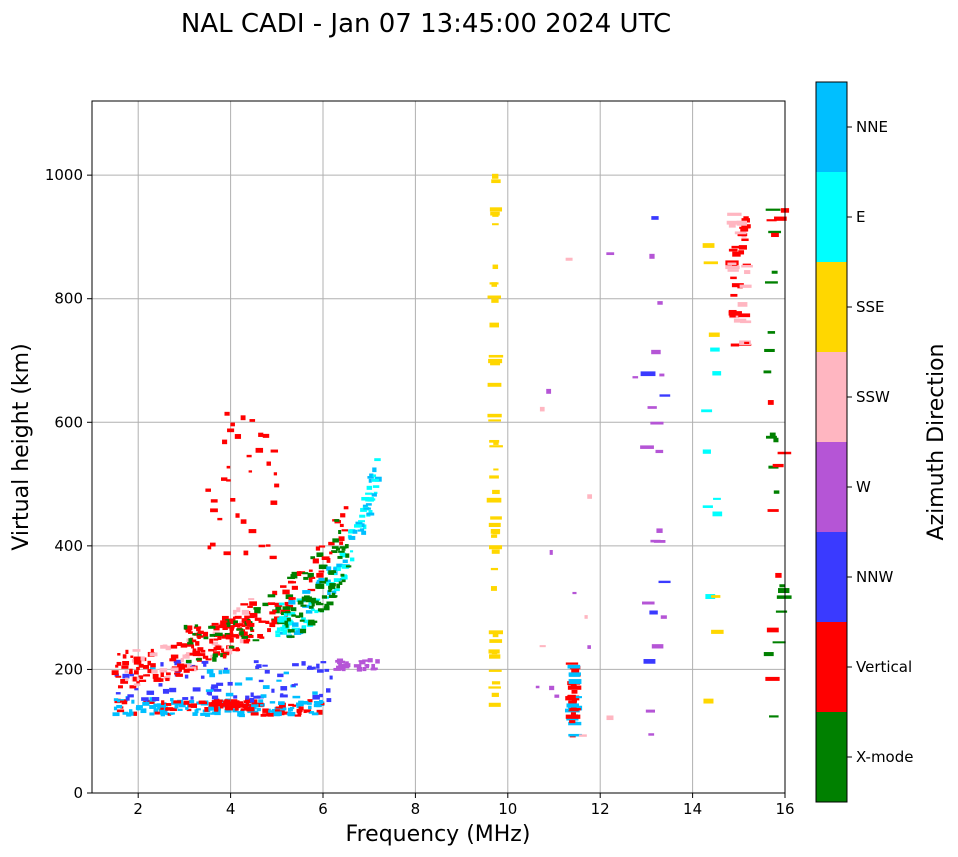  What do you see at coordinates (64, 175) in the screenshot?
I see `y-tick-label: 1000` at bounding box center [64, 175].